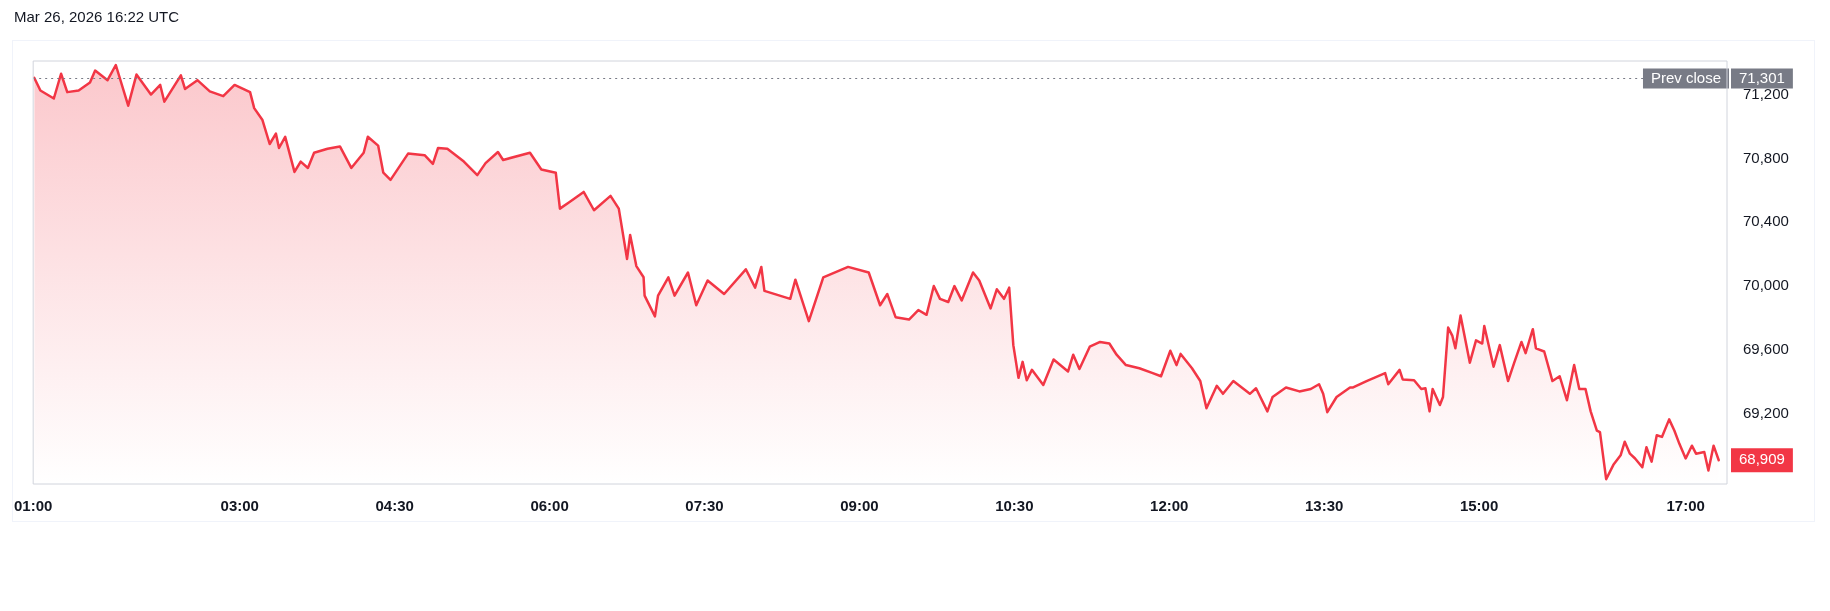 The image size is (1830, 611). I want to click on annotation: 68,909, so click(1762, 459).